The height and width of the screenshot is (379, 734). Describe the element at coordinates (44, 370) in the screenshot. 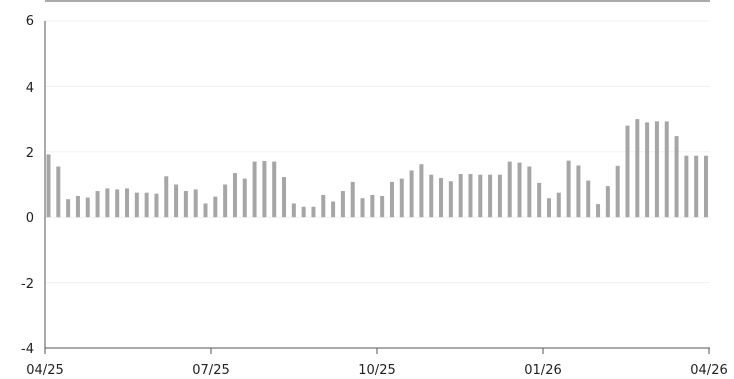

I see `x-tick-label: 04/25` at that location.